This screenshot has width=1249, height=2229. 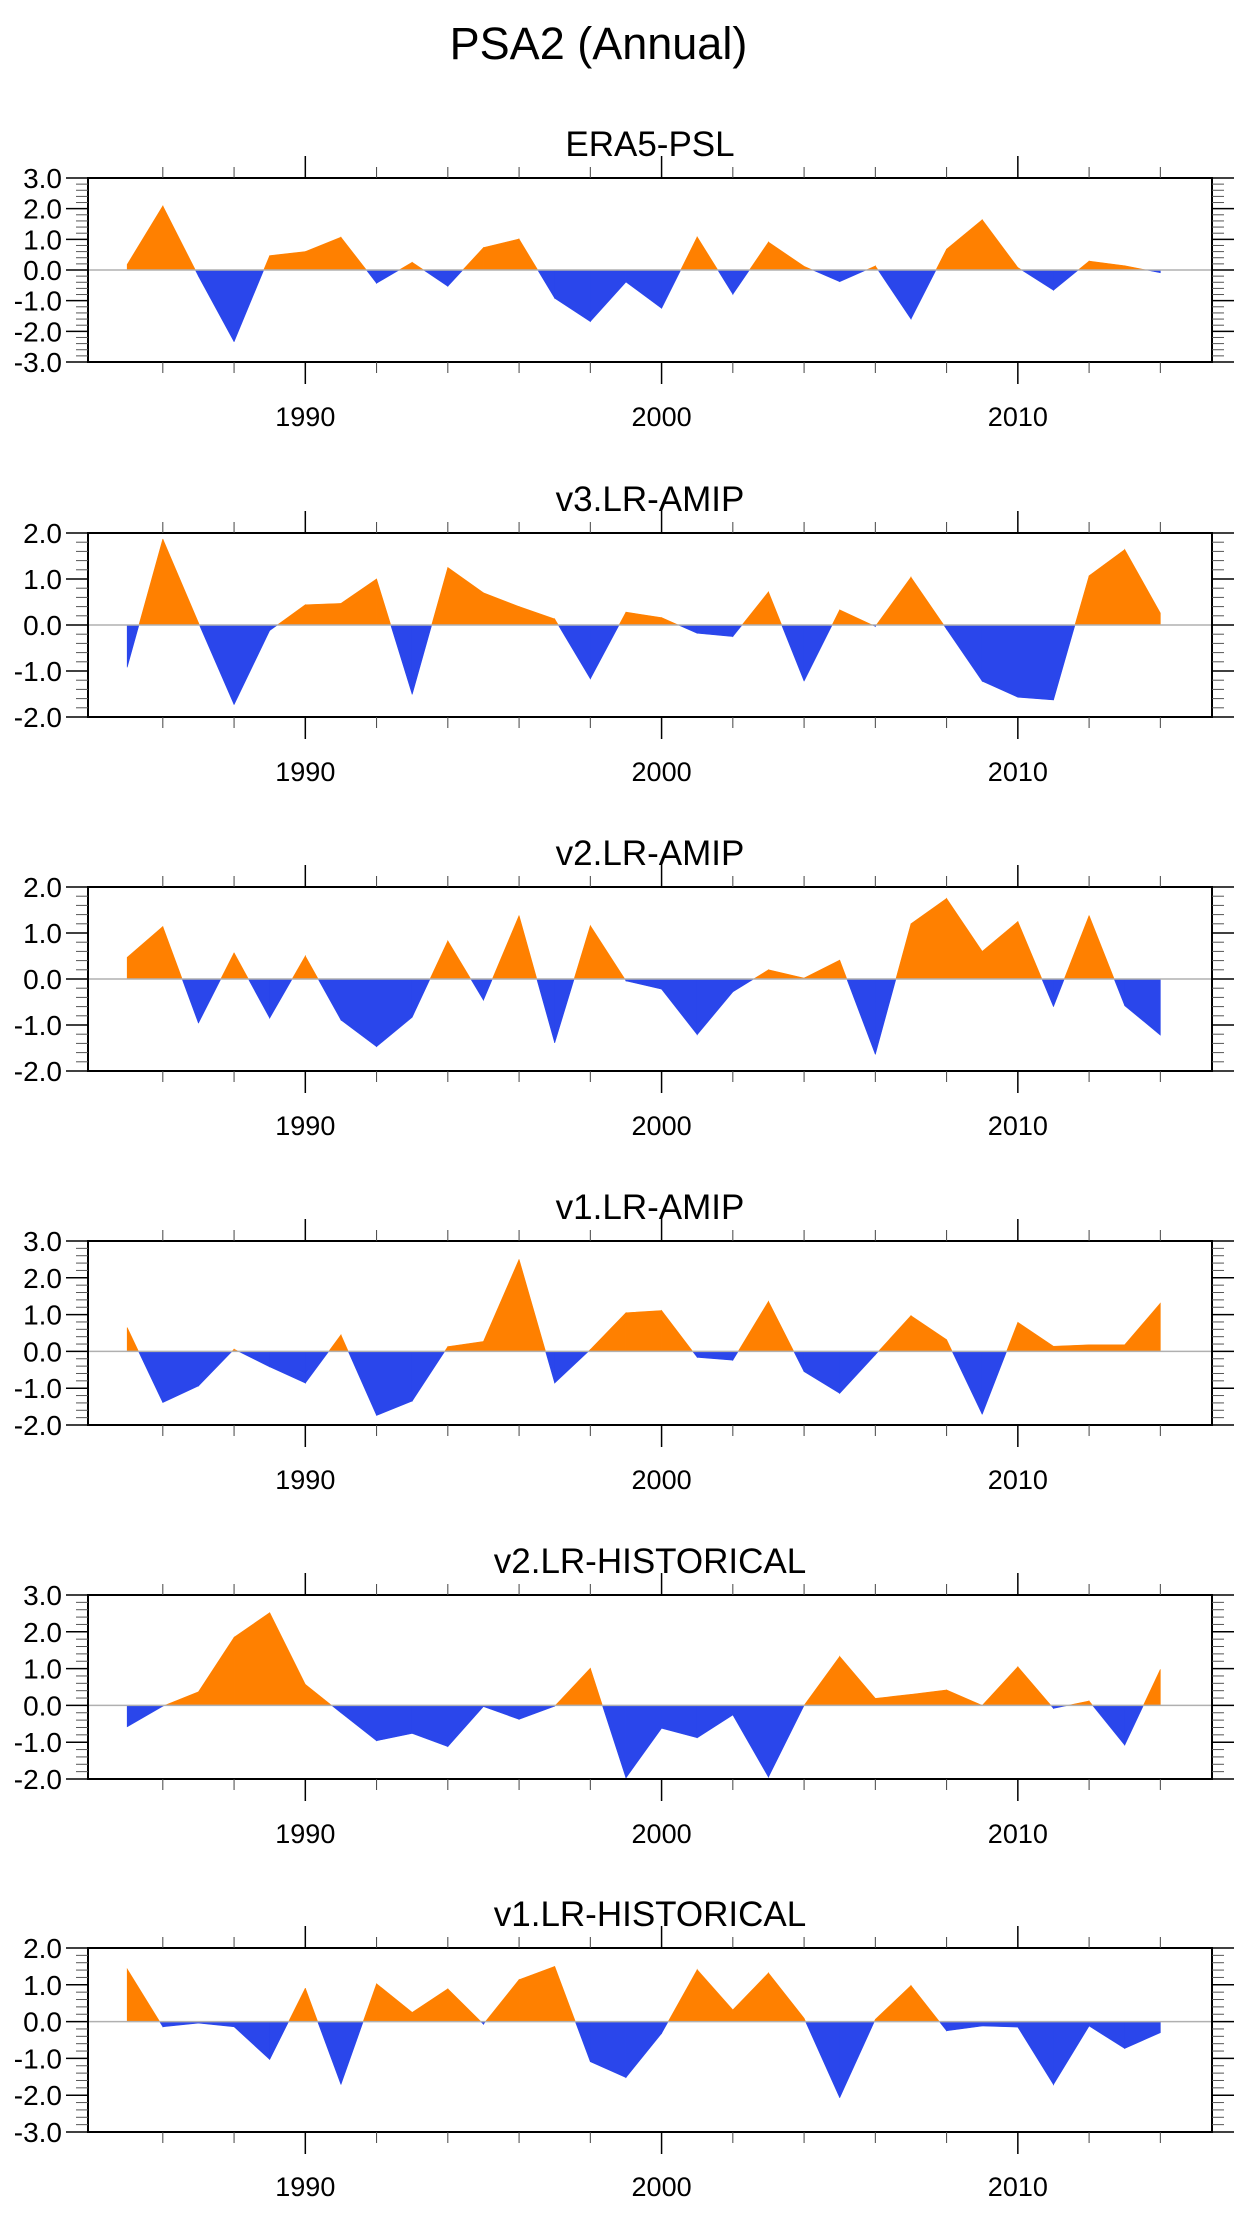 I want to click on plot-frame, so click(x=650, y=1333).